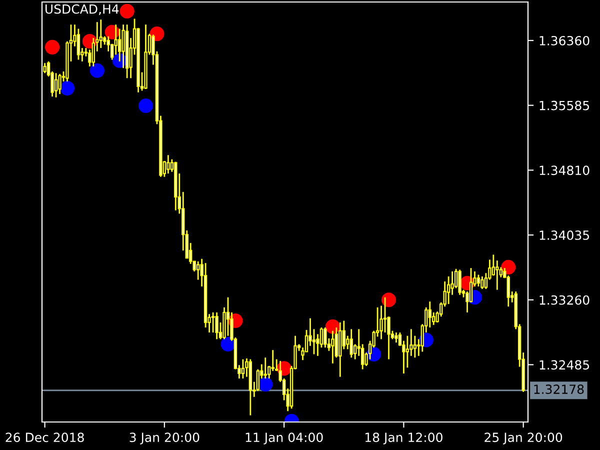 The image size is (600, 450). Describe the element at coordinates (284, 438) in the screenshot. I see `x-tick-label: 11 Jan 04:00` at that location.